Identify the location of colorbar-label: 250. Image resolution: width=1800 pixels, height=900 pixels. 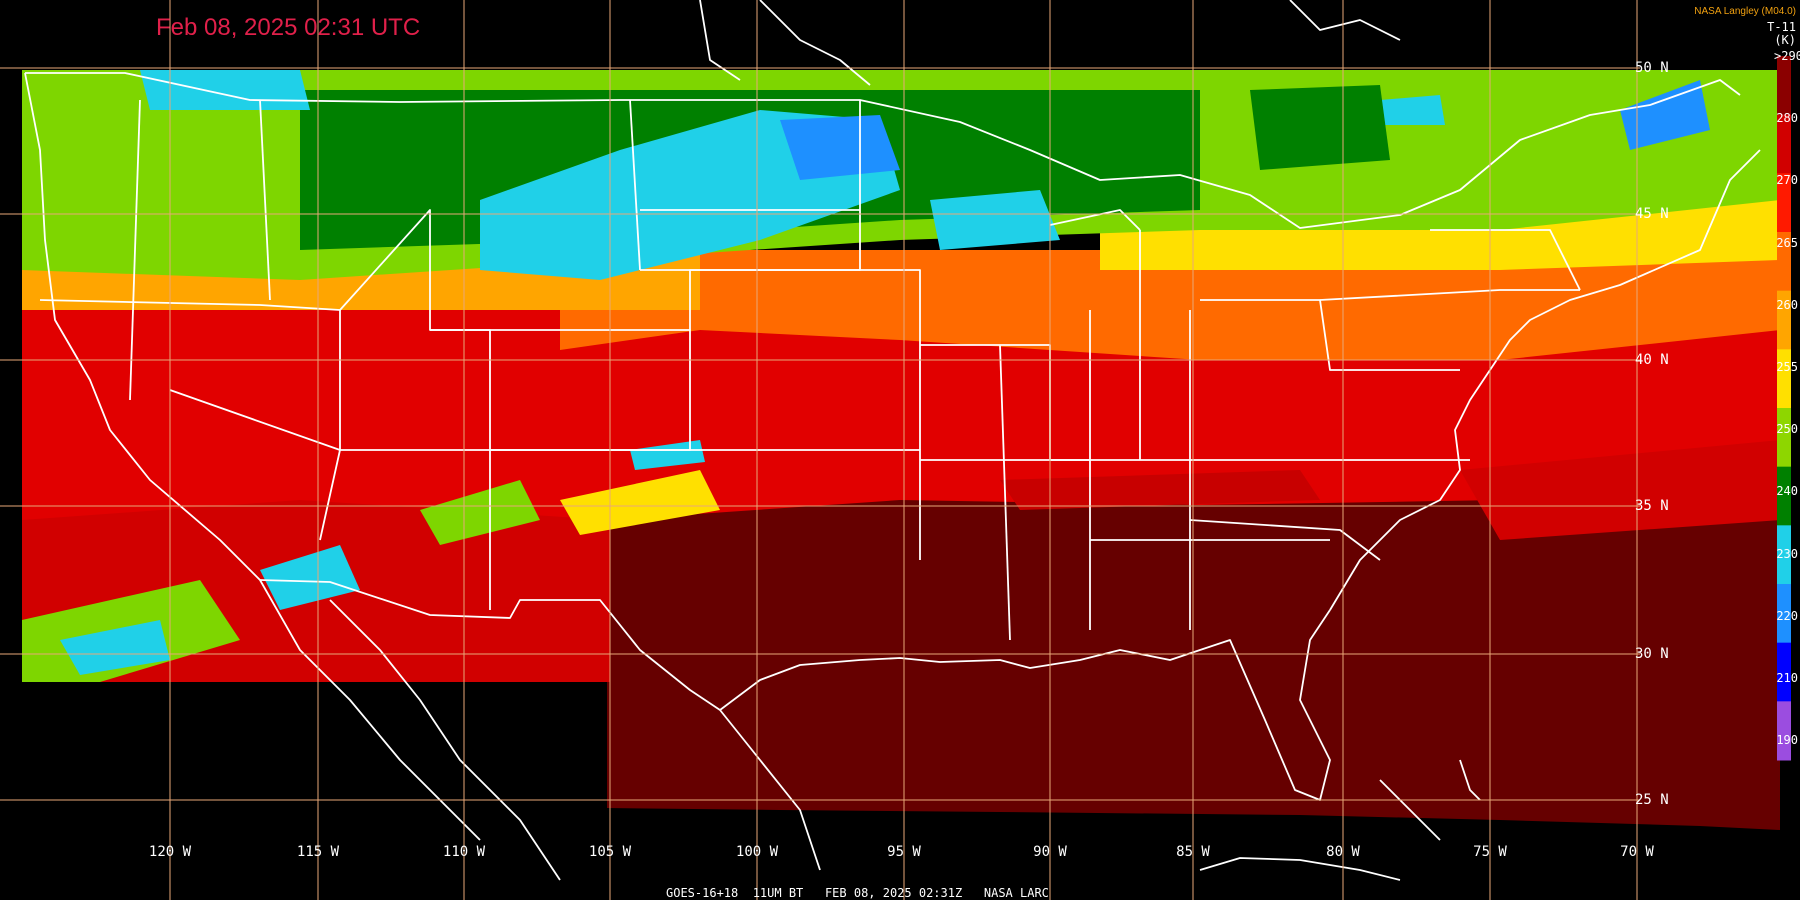
(1787, 429).